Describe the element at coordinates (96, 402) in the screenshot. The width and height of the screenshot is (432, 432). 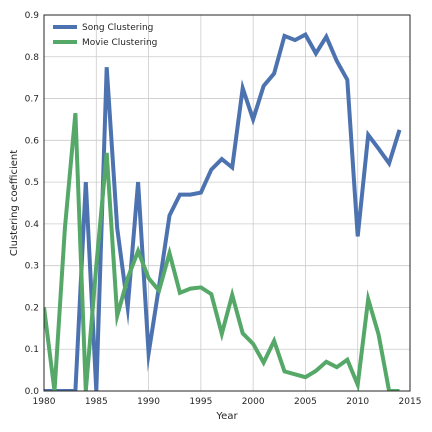
I see `x-tick-label: 1985` at that location.